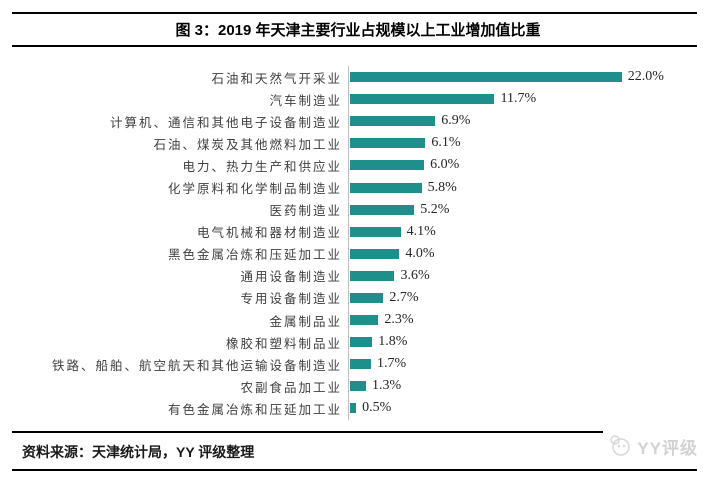 This screenshot has width=716, height=477. Describe the element at coordinates (354, 432) in the screenshot. I see `footer-top-rule` at that location.